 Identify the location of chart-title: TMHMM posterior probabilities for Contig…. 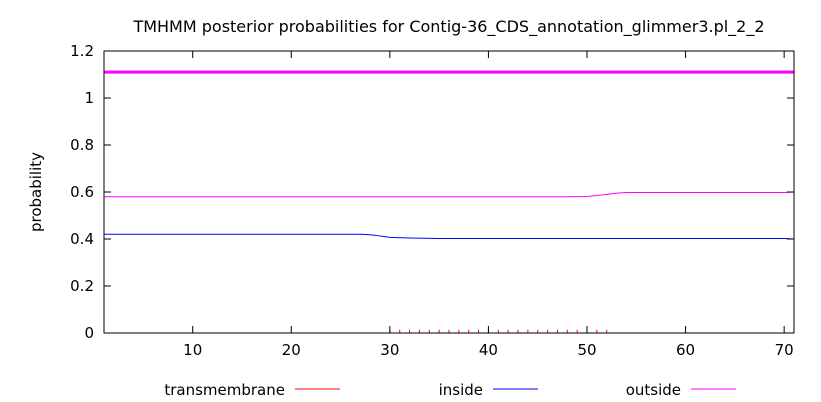
(448, 27).